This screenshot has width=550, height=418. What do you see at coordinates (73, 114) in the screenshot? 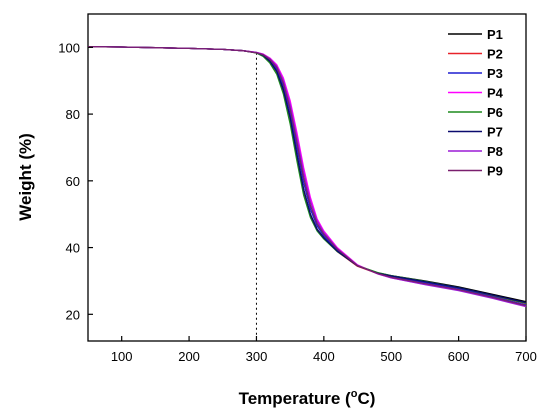
I see `y-tick-label: 80` at bounding box center [73, 114].